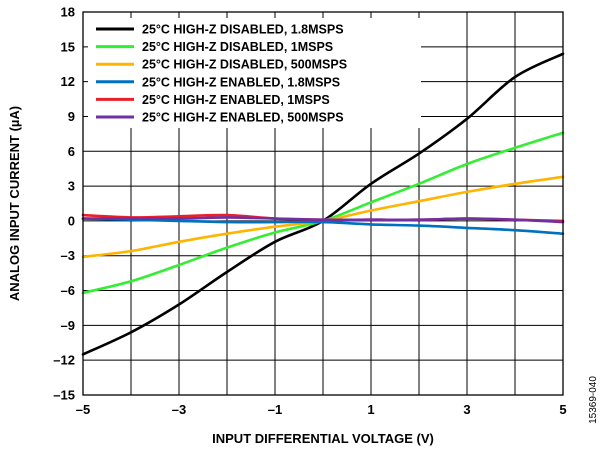 Image resolution: width=603 pixels, height=450 pixels. I want to click on x-tick-label: 5, so click(562, 409).